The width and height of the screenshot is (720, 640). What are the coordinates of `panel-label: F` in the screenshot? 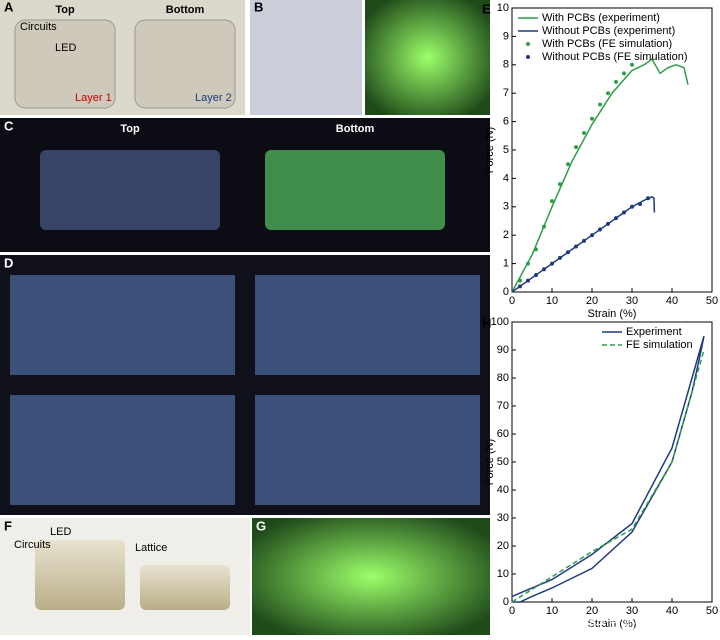 It's located at (8, 525).